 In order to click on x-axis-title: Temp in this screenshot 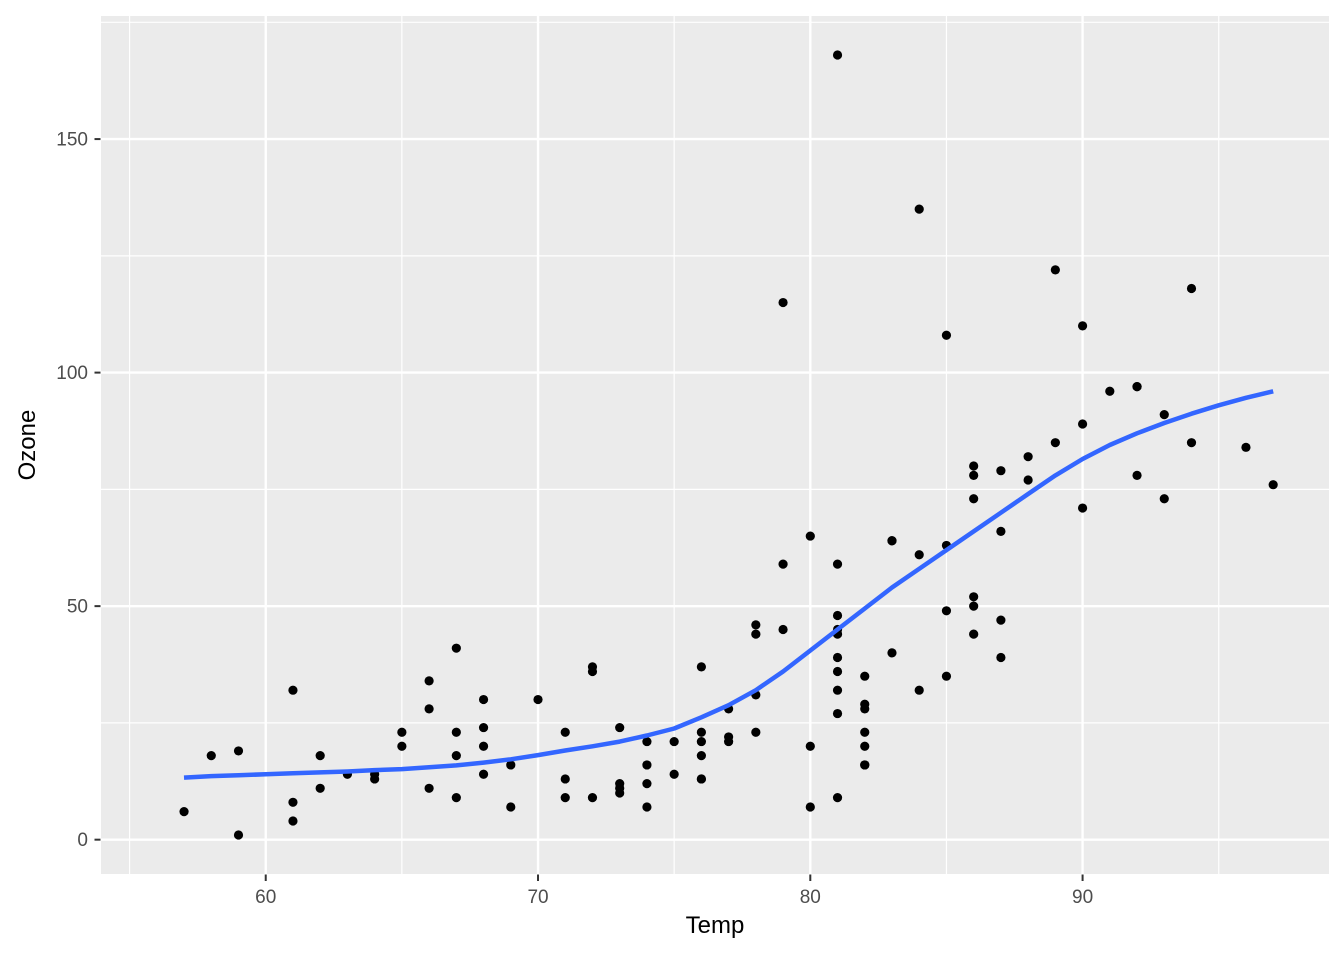, I will do `click(715, 925)`.